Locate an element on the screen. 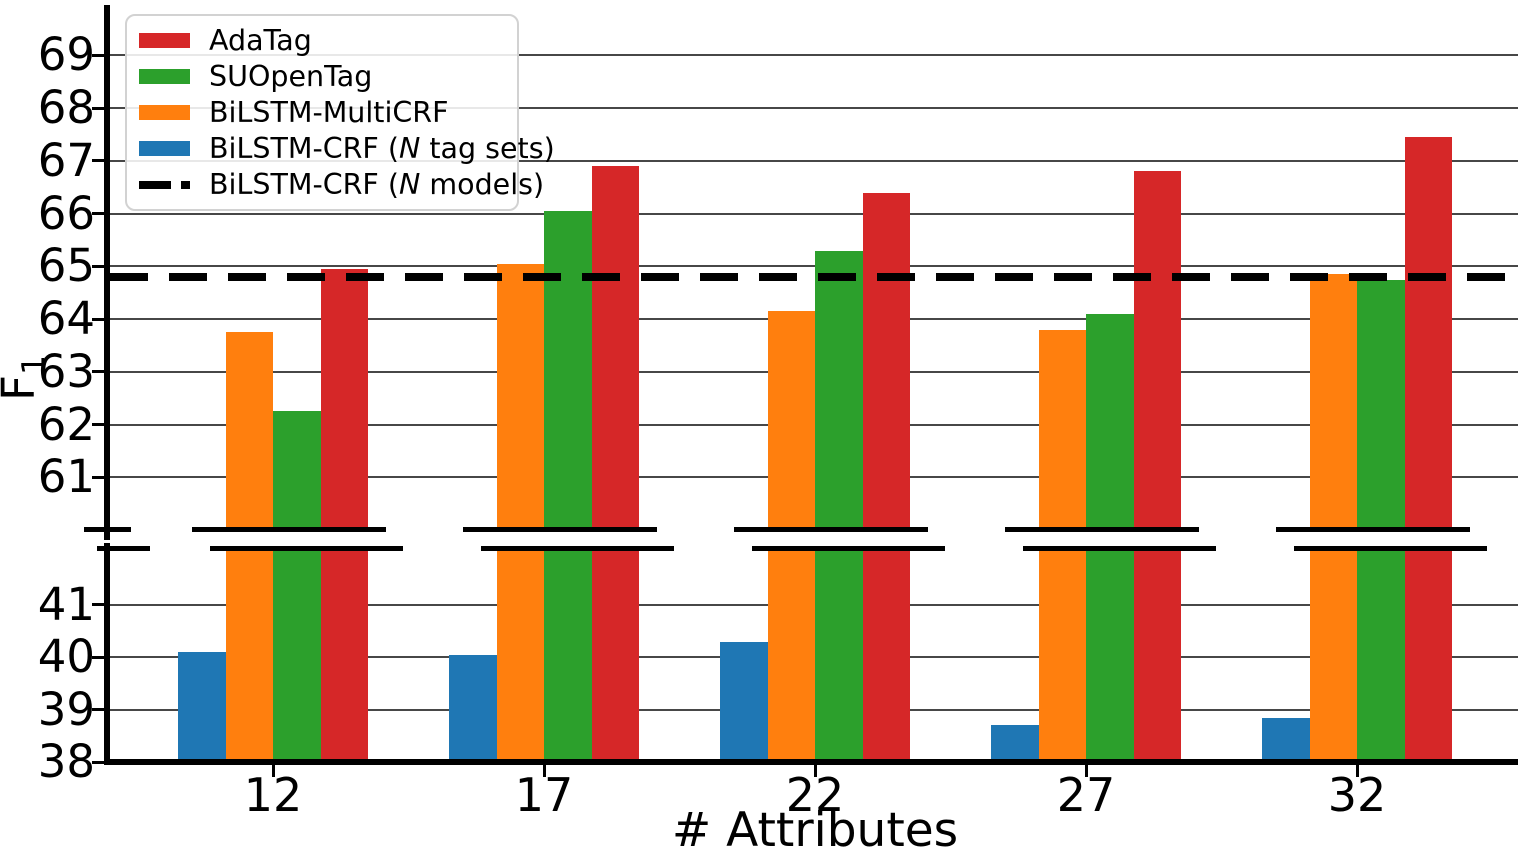 This screenshot has width=1518, height=854. legend-item-adatag: AdaTag is located at coordinates (328, 40).